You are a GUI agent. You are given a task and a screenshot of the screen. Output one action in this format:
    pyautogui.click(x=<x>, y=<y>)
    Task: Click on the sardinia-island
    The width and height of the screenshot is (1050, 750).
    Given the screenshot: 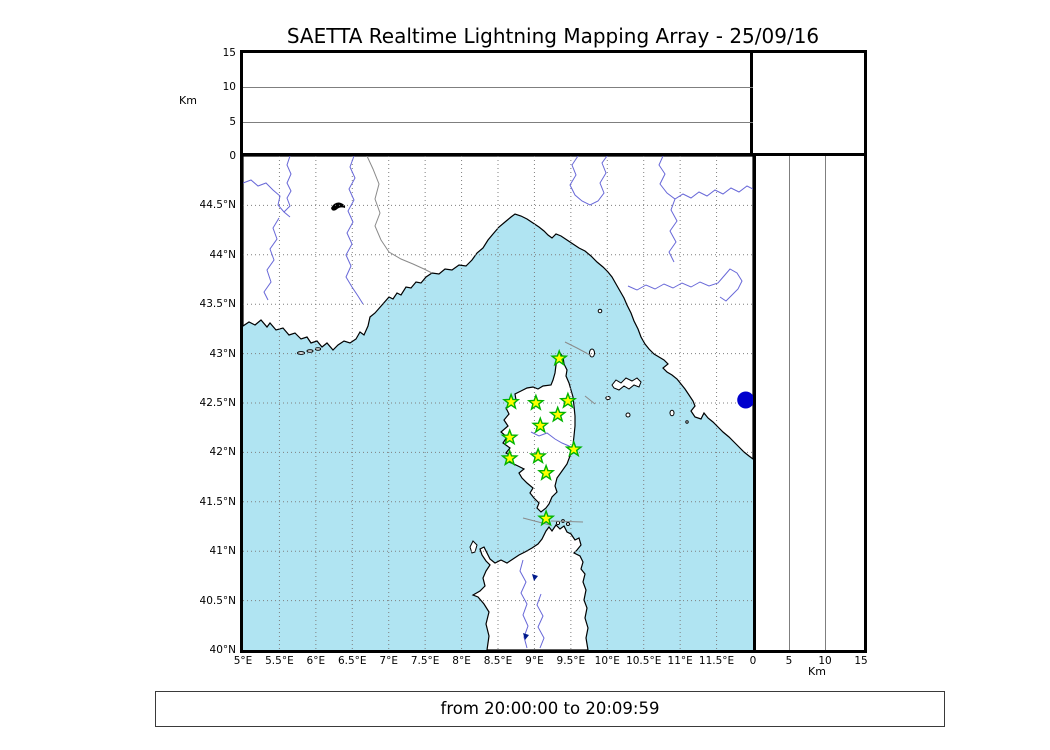 What is the action you would take?
    pyautogui.click(x=530, y=587)
    